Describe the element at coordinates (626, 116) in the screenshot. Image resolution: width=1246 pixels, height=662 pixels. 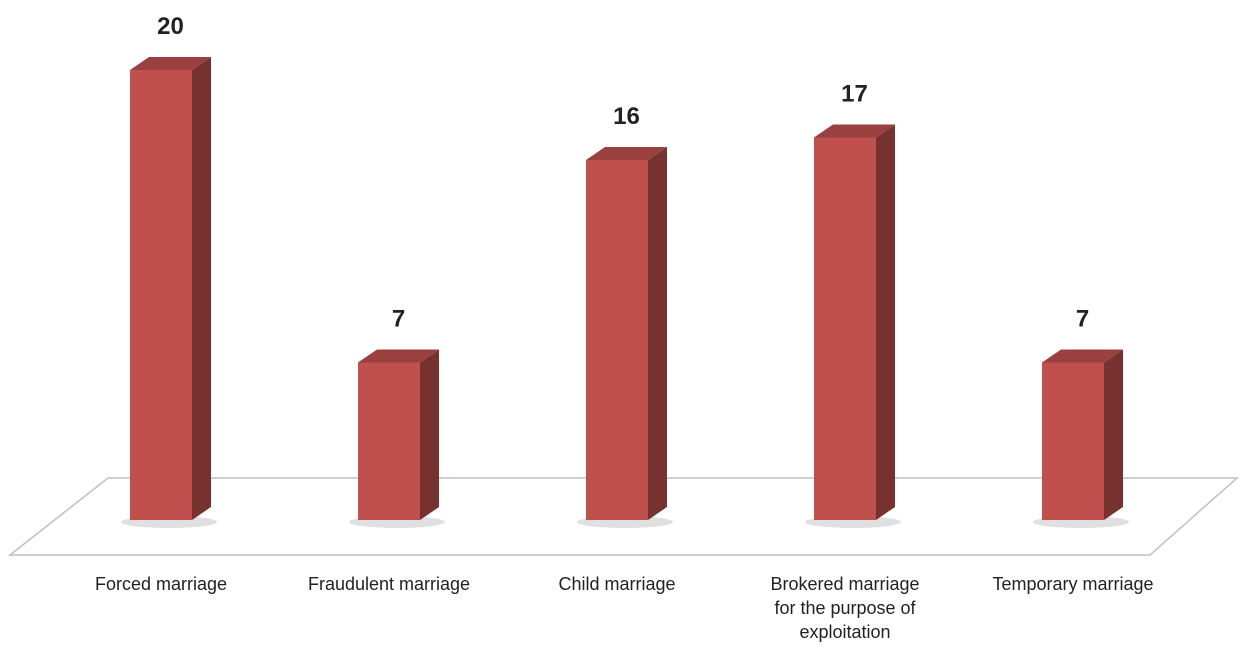
I see `data-label: 16` at that location.